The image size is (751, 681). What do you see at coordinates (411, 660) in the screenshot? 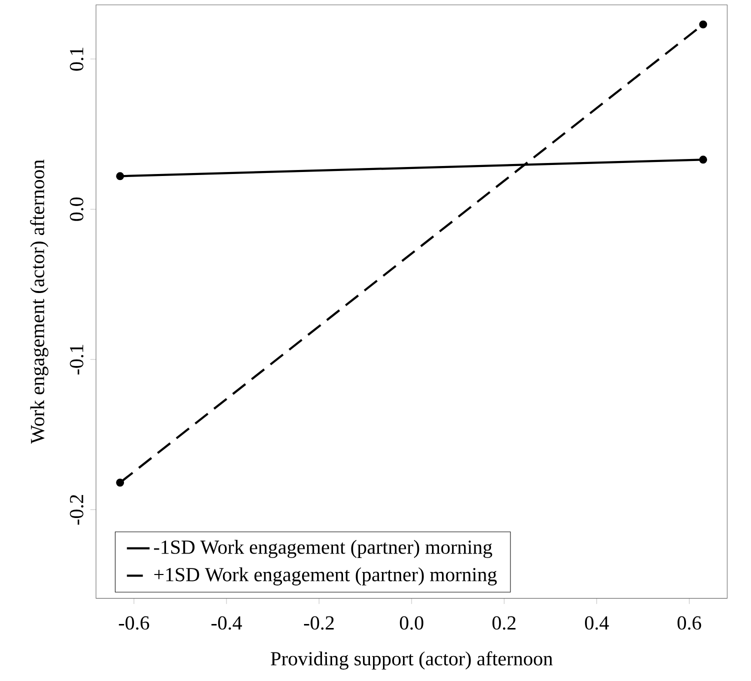
I see `x-axis-title: Providing support (actor) afternoon` at bounding box center [411, 660].